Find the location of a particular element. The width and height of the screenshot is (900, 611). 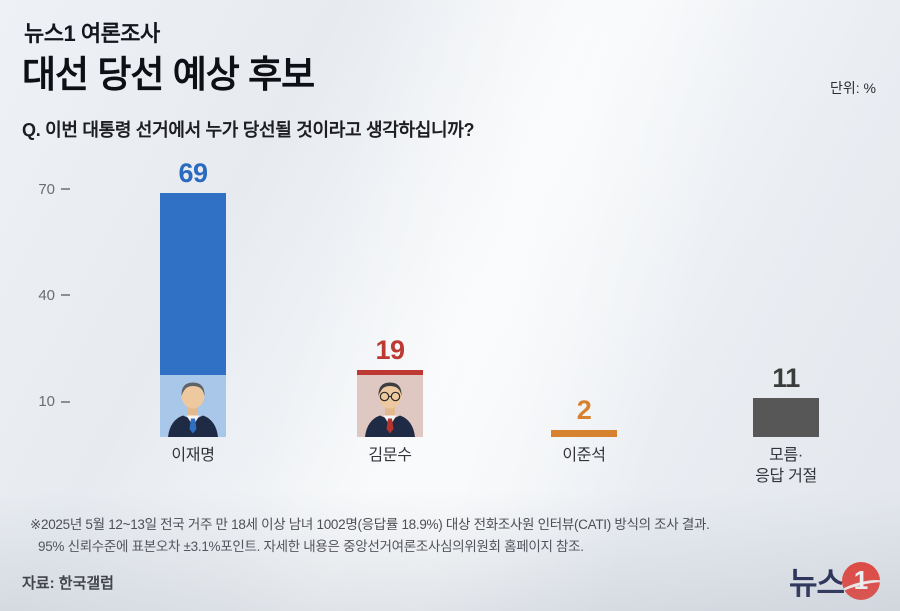

survey-question: Q. 이번 대통령 선거에서 누가 당선될 것이라고 생각하십니까? is located at coordinates (248, 130).